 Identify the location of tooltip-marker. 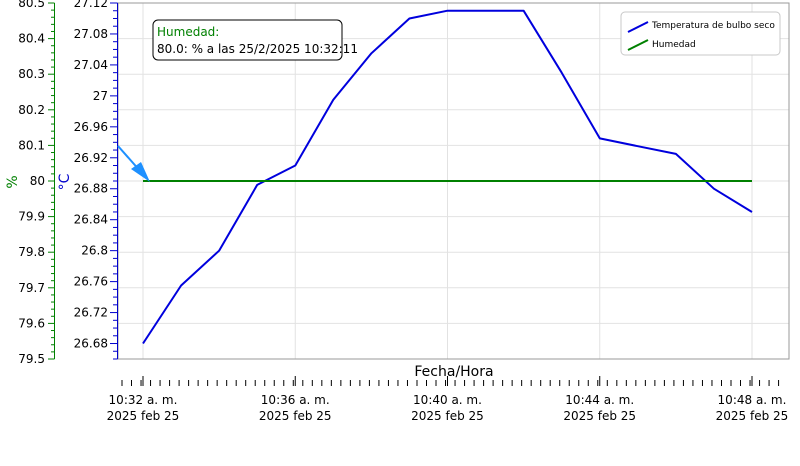
(133, 163).